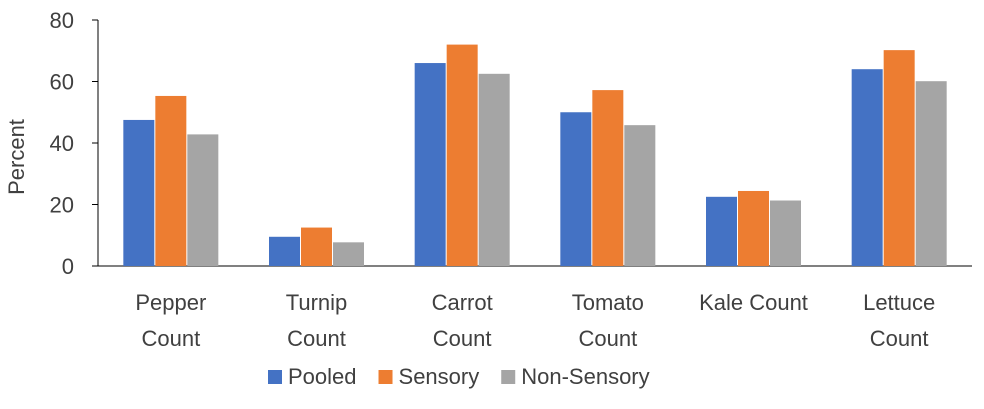 The height and width of the screenshot is (409, 984). What do you see at coordinates (508, 377) in the screenshot?
I see `legend-swatch-non-sensory` at bounding box center [508, 377].